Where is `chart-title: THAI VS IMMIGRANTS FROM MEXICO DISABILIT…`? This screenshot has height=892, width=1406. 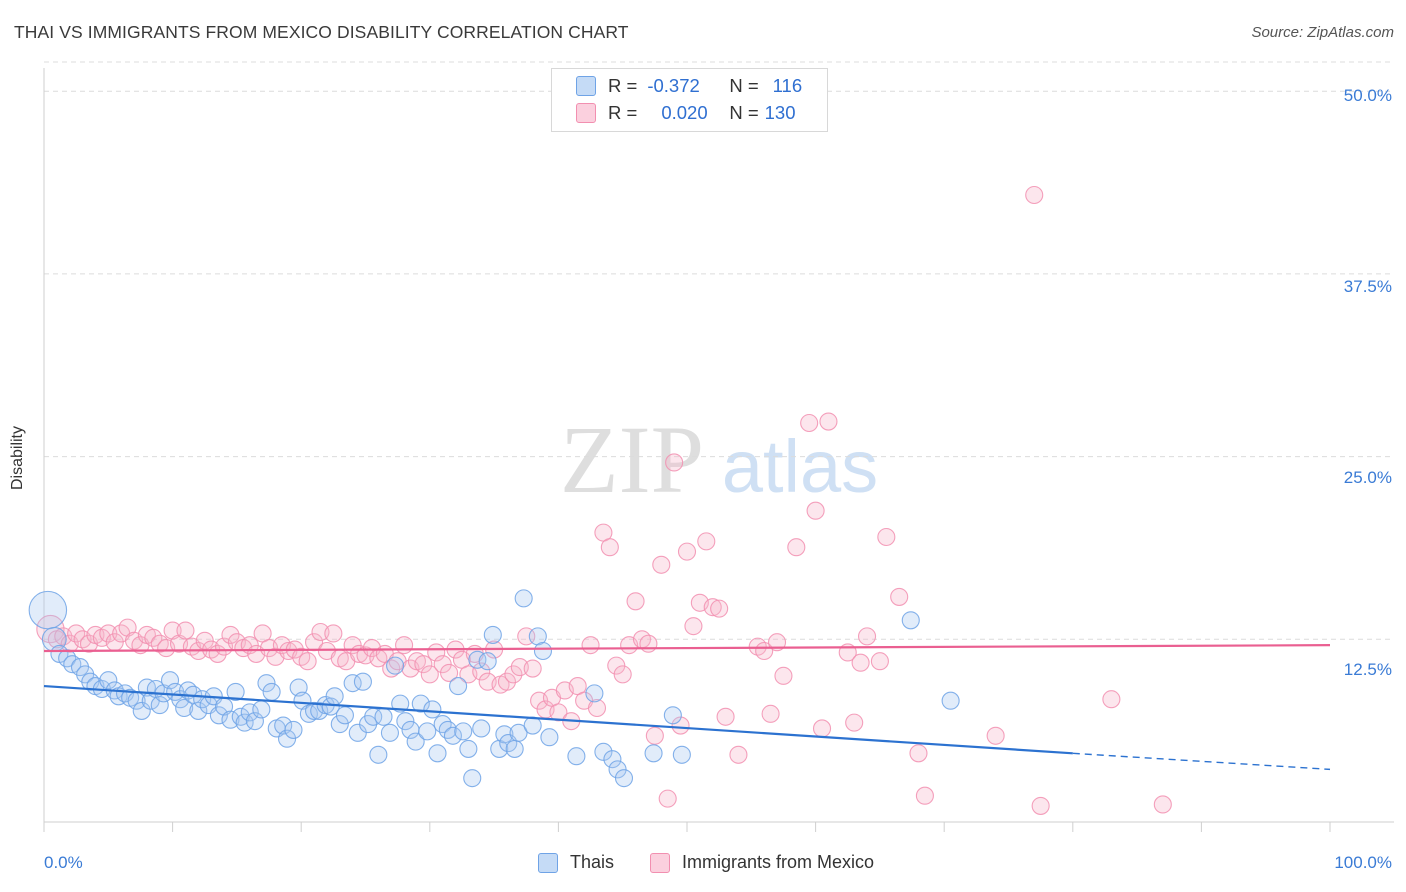 chart-title: THAI VS IMMIGRANTS FROM MEXICO DISABILIT… is located at coordinates (321, 32).